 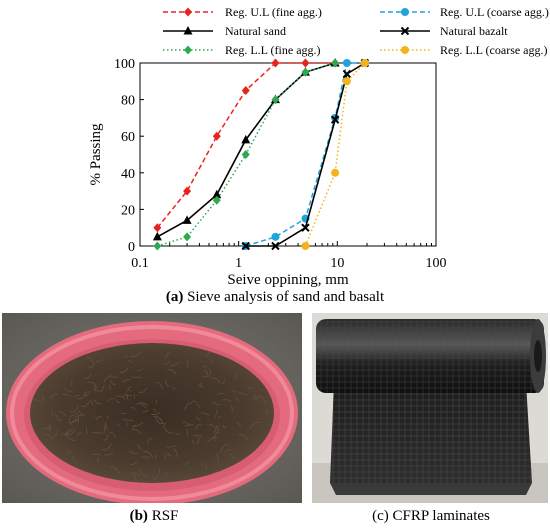 What do you see at coordinates (128, 174) in the screenshot?
I see `y-tick-label: 40` at bounding box center [128, 174].